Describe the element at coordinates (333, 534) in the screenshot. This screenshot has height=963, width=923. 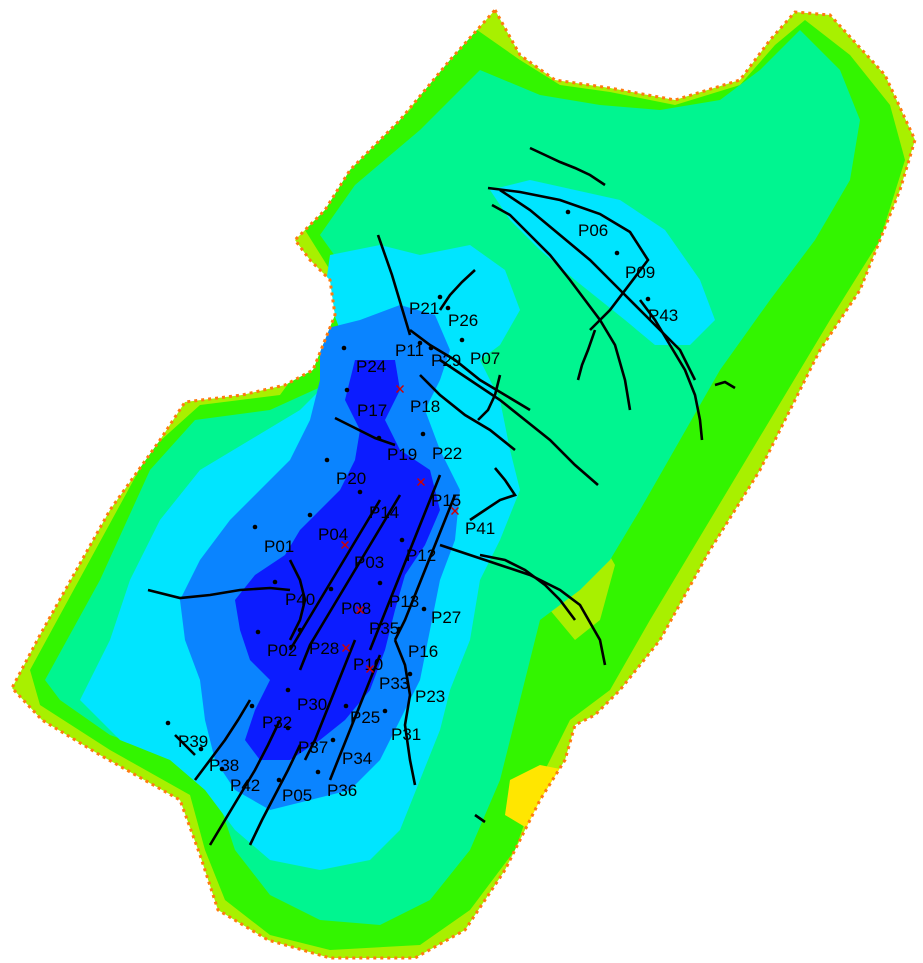
I see `well-label: P04` at that location.